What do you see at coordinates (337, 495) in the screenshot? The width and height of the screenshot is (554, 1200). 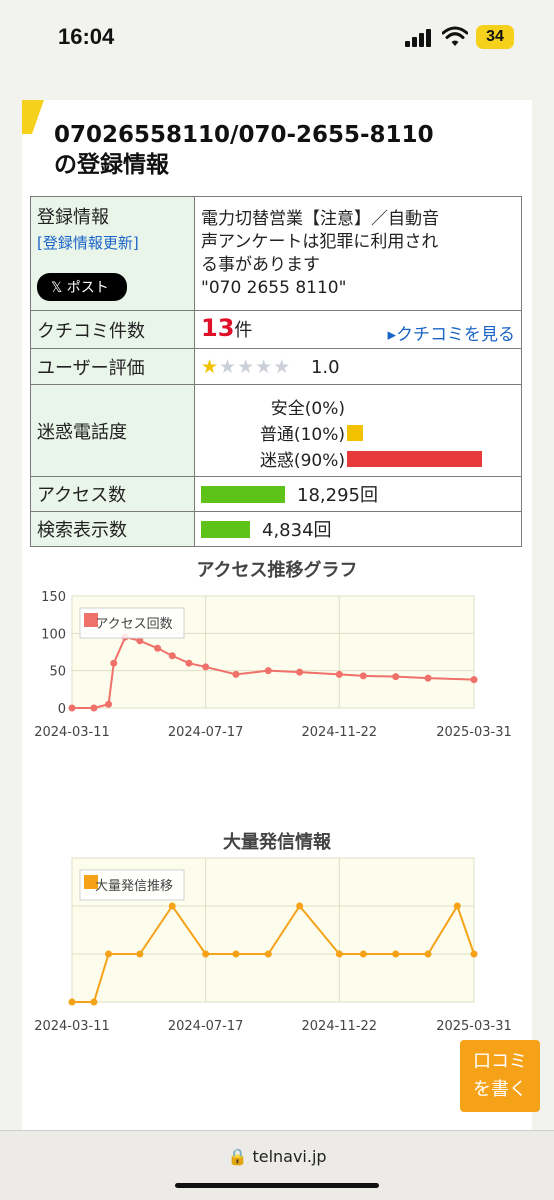 I see `access-value: 18,295回` at bounding box center [337, 495].